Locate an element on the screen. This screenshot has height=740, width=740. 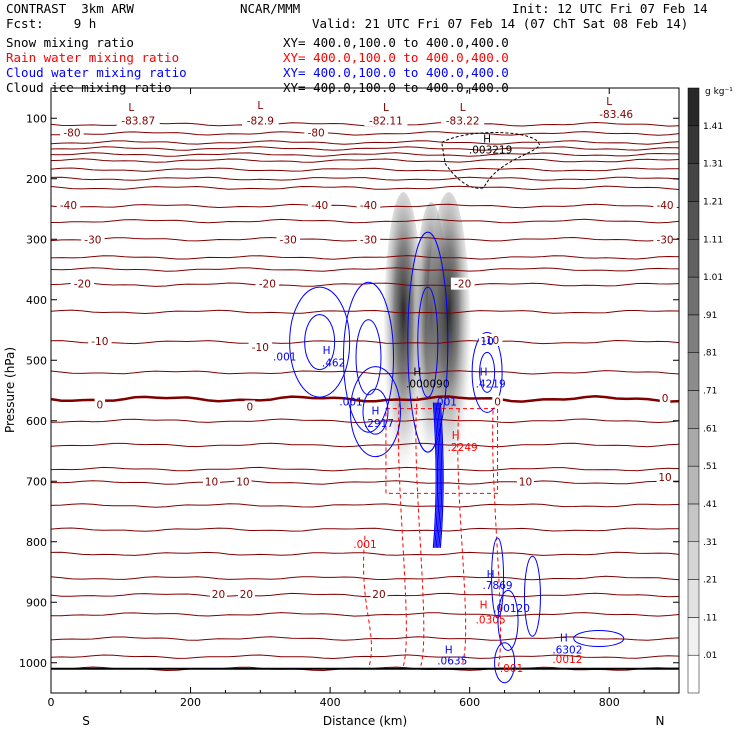
temperature-label-13: -30 is located at coordinates (368, 240).